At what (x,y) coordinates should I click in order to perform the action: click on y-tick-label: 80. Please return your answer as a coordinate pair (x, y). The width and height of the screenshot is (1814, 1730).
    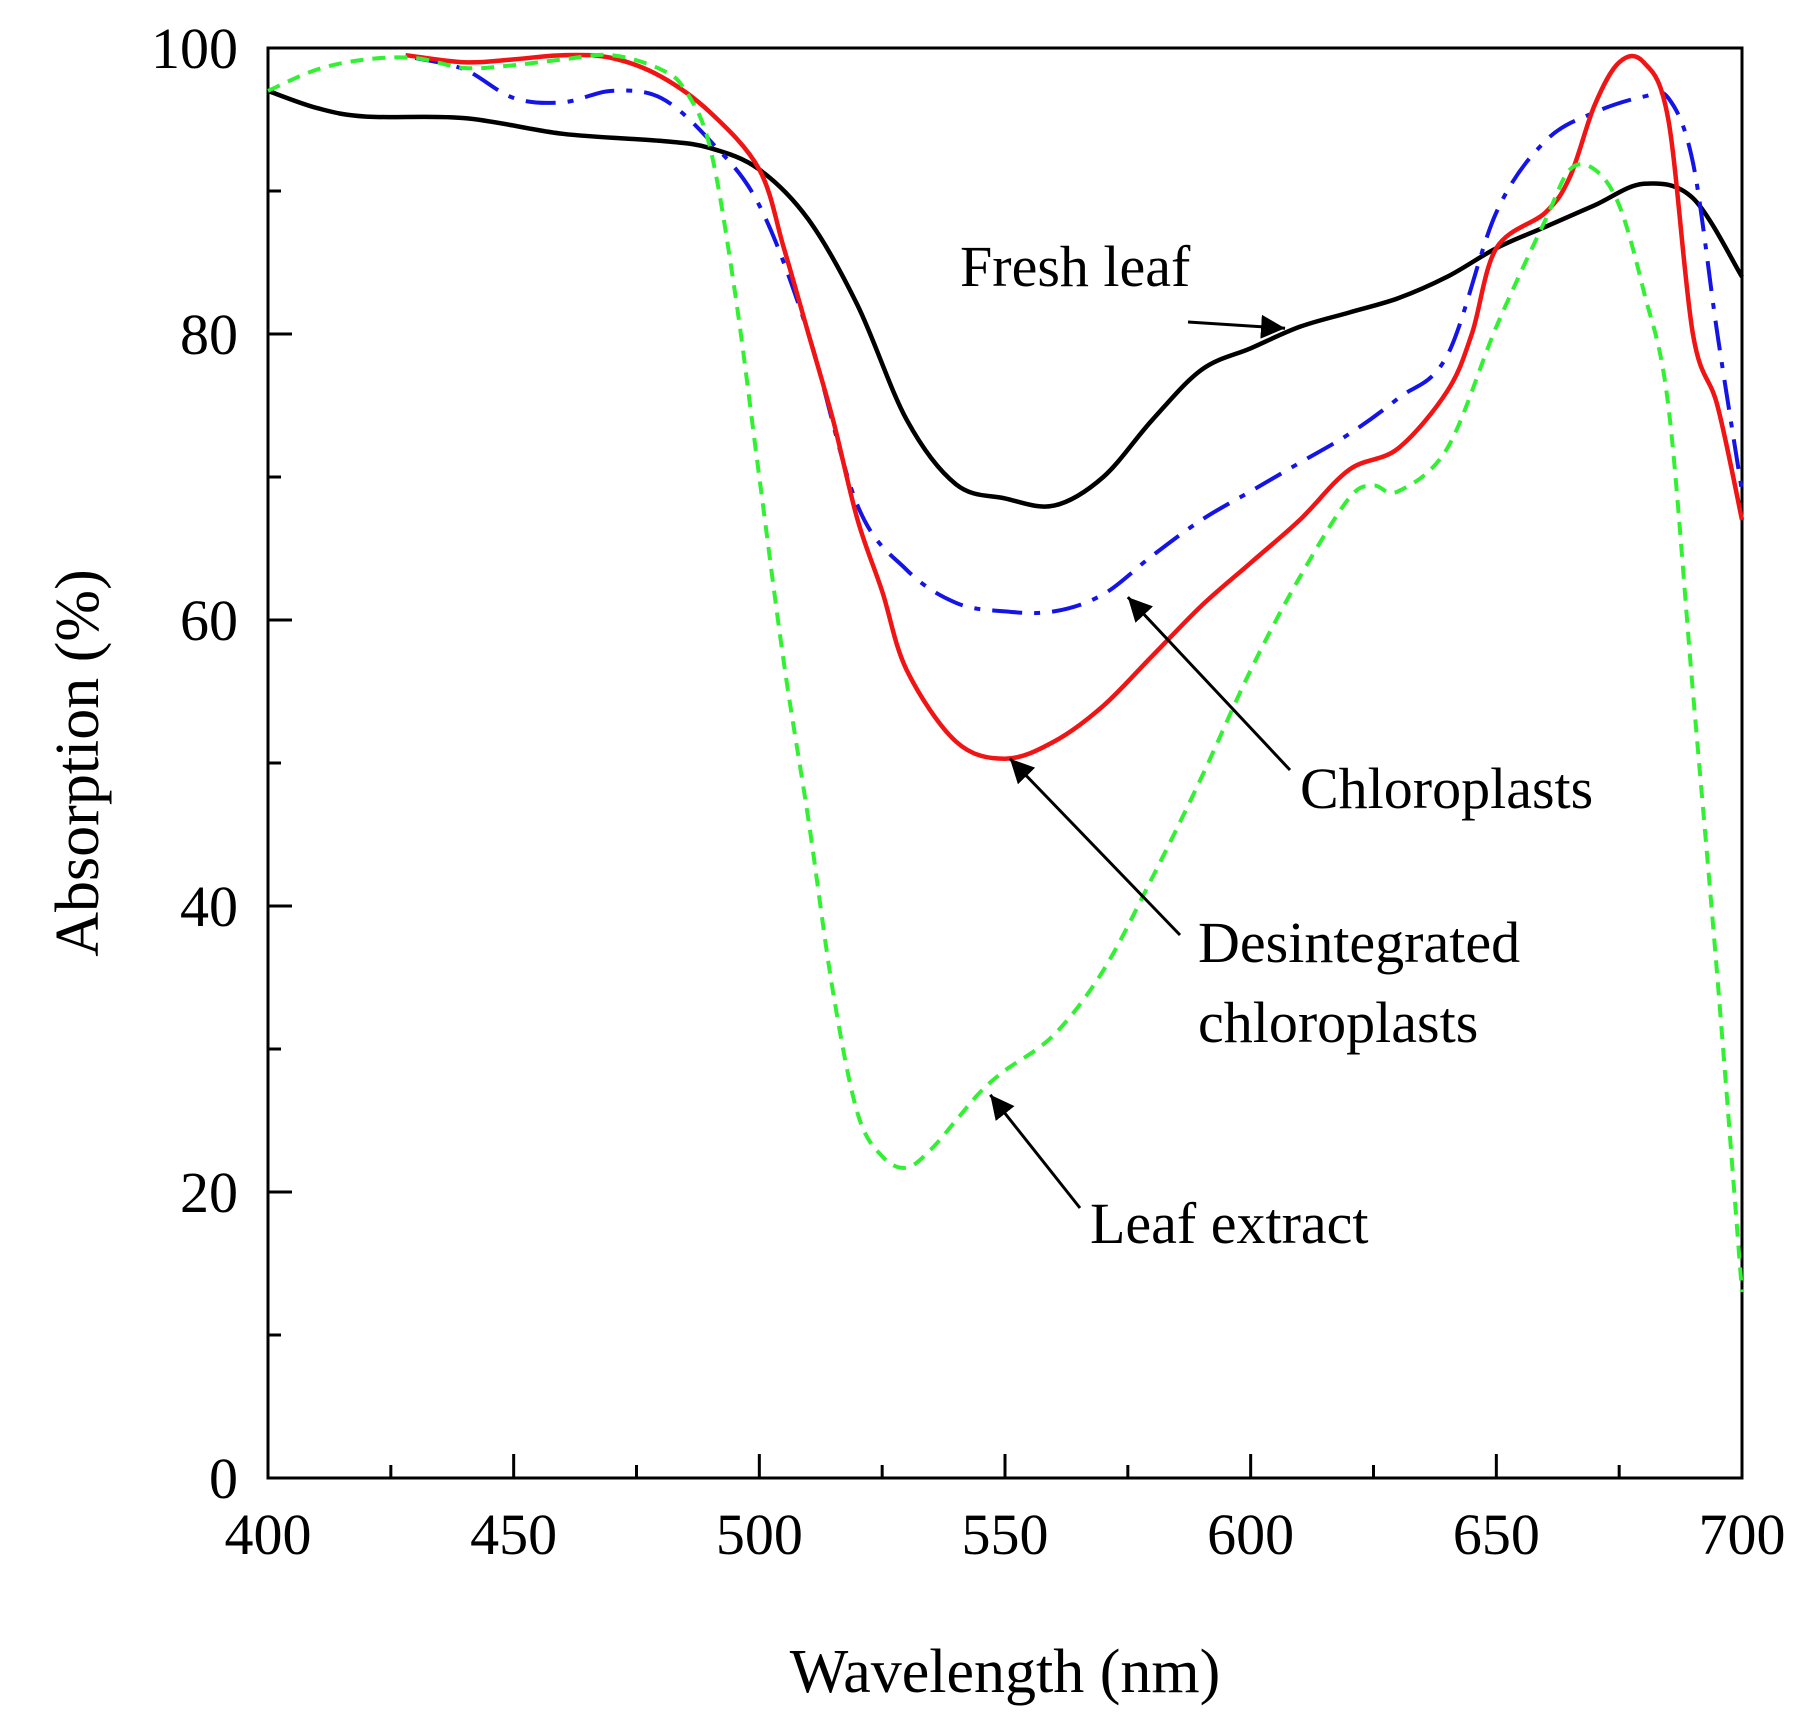
    Looking at the image, I should click on (209, 334).